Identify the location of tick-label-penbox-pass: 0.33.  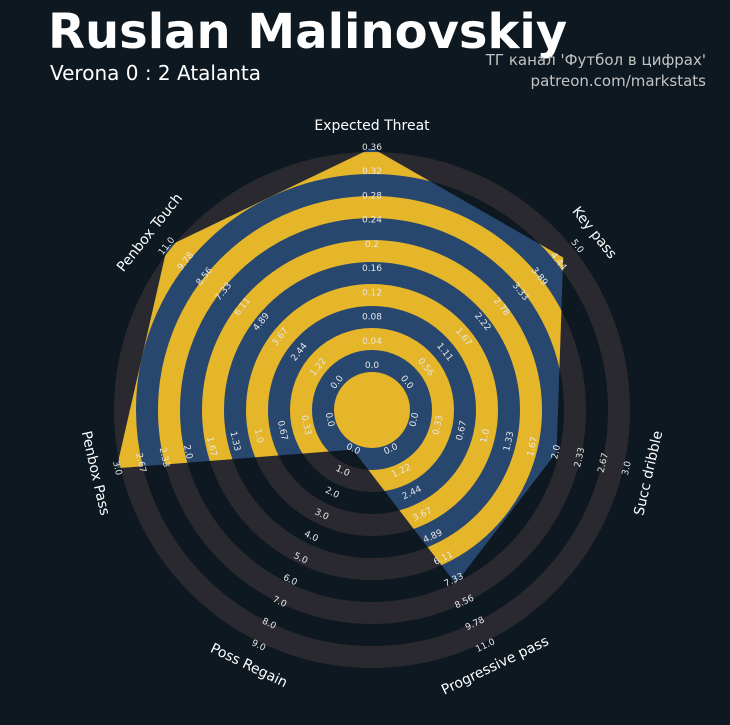
(305, 425).